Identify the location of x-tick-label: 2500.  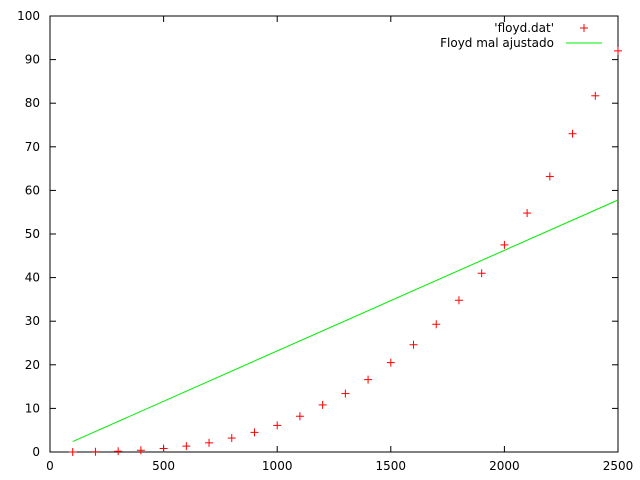
(618, 466).